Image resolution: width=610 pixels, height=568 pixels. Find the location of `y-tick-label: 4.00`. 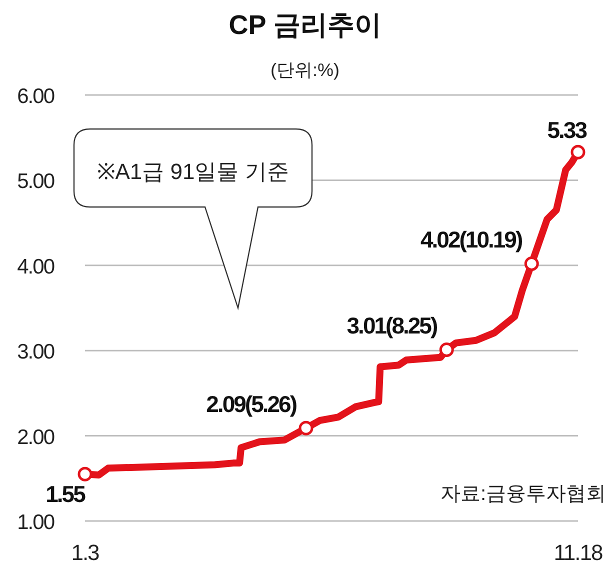

y-tick-label: 4.00 is located at coordinates (35, 266).